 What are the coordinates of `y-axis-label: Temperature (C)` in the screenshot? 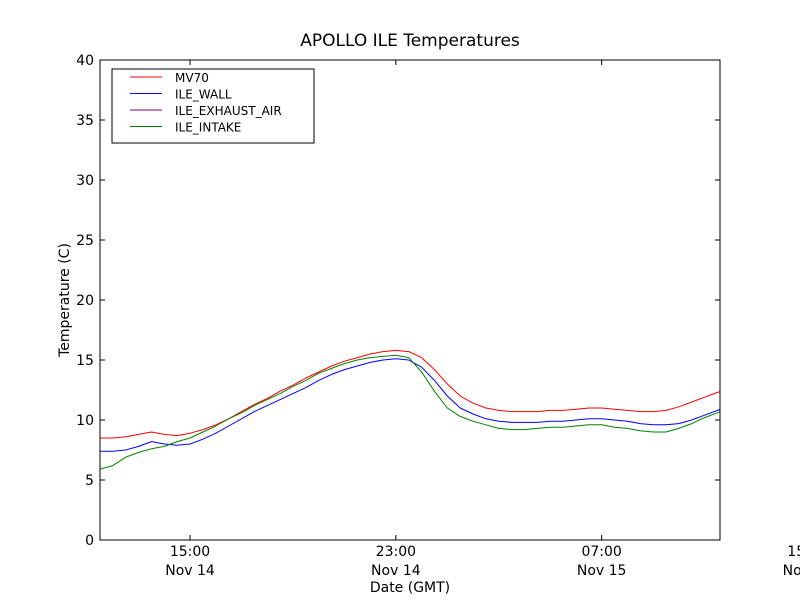 It's located at (65, 300).